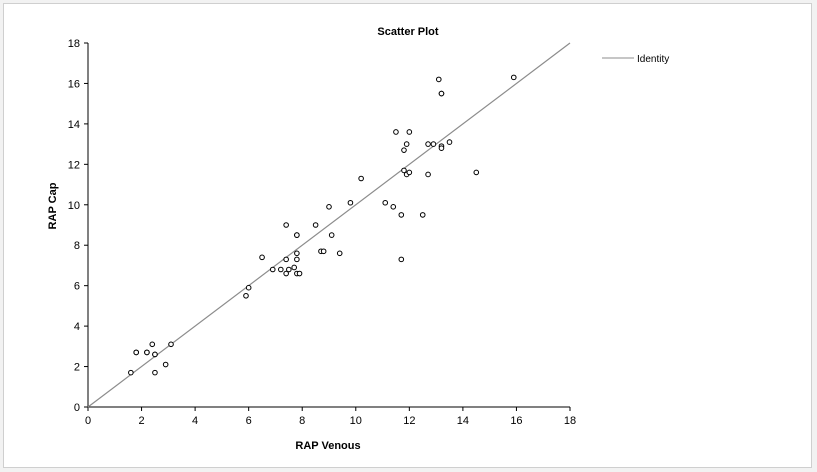 The width and height of the screenshot is (817, 472). Describe the element at coordinates (409, 421) in the screenshot. I see `x-tick-label: 12` at that location.